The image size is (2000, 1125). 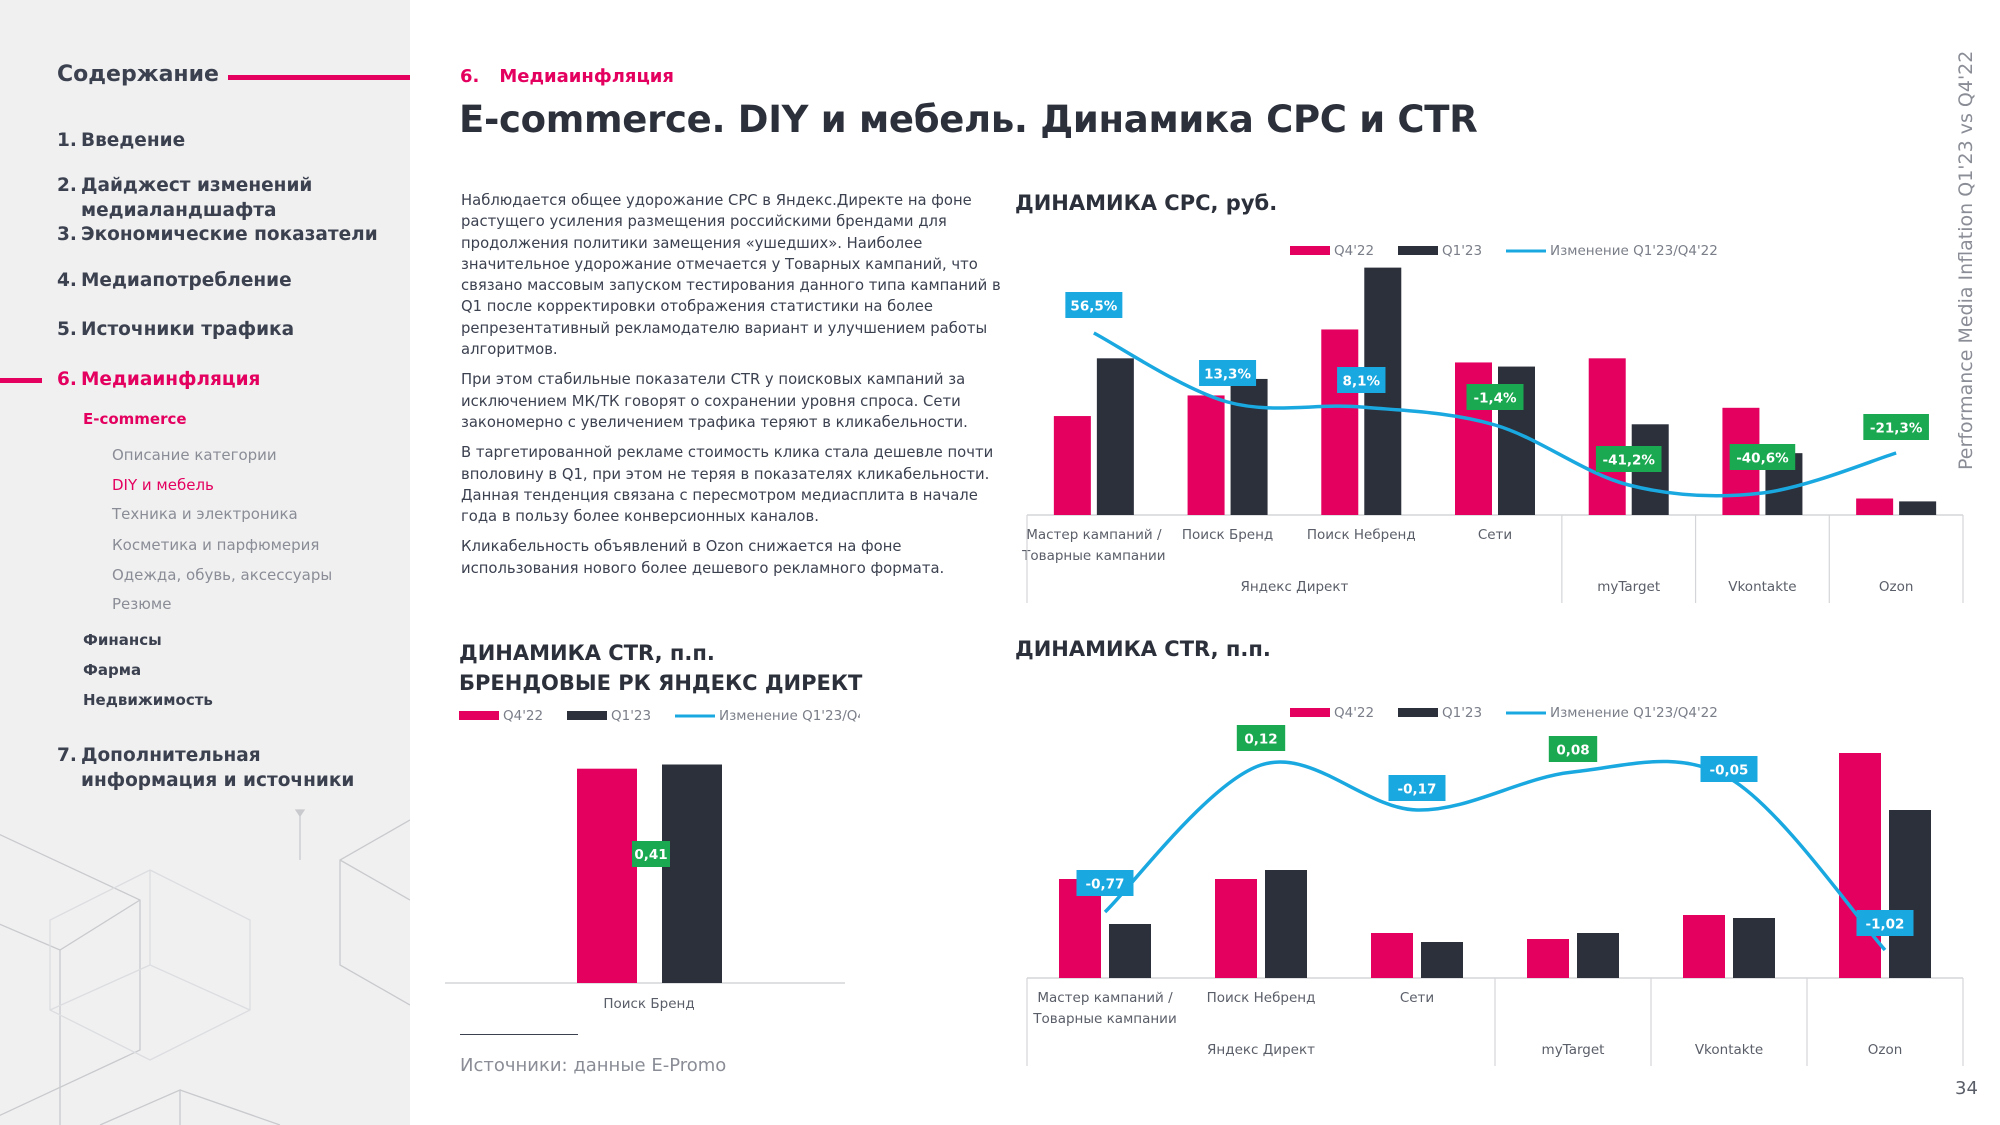 I want to click on change-label: 0,41, so click(x=650, y=855).